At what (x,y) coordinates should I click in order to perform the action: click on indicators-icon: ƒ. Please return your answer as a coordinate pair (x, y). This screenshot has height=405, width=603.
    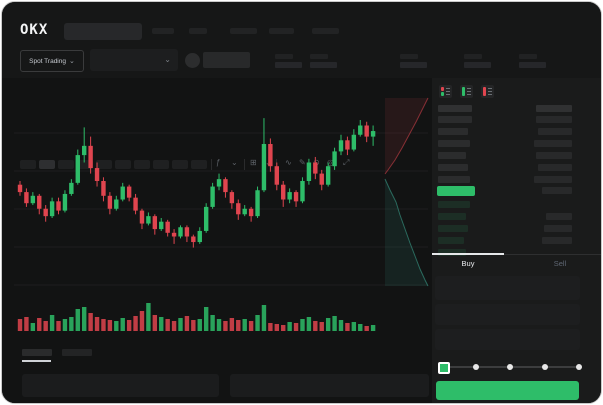
    Looking at the image, I should click on (218, 162).